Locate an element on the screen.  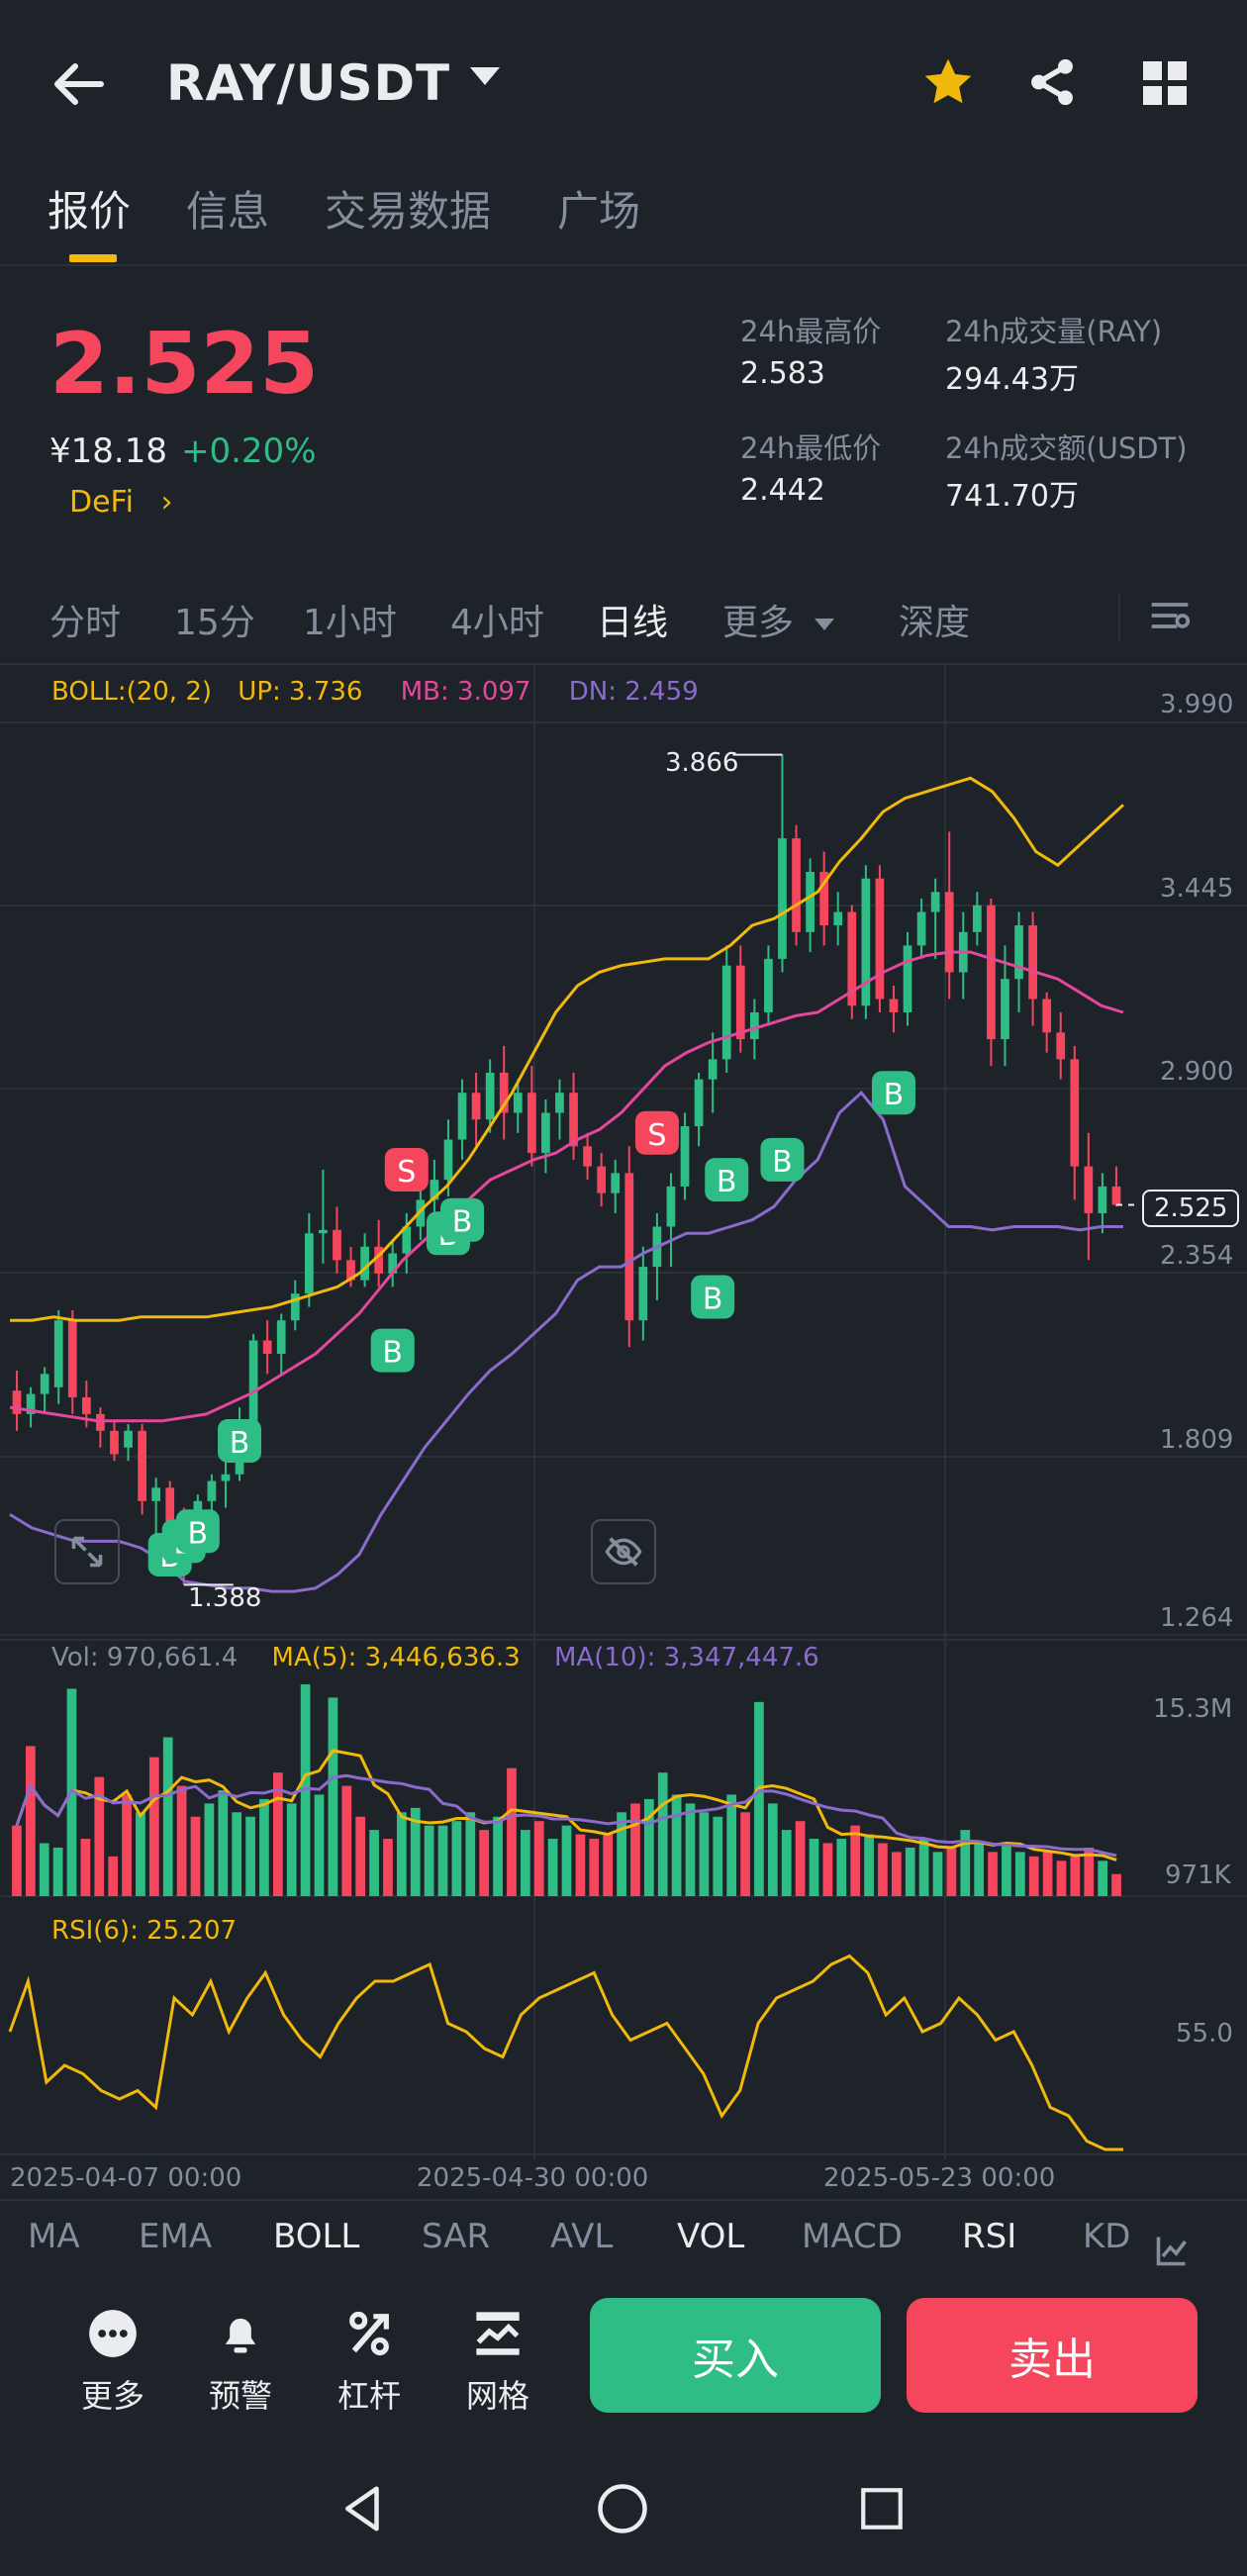
expand-chart-icon is located at coordinates (87, 1551).